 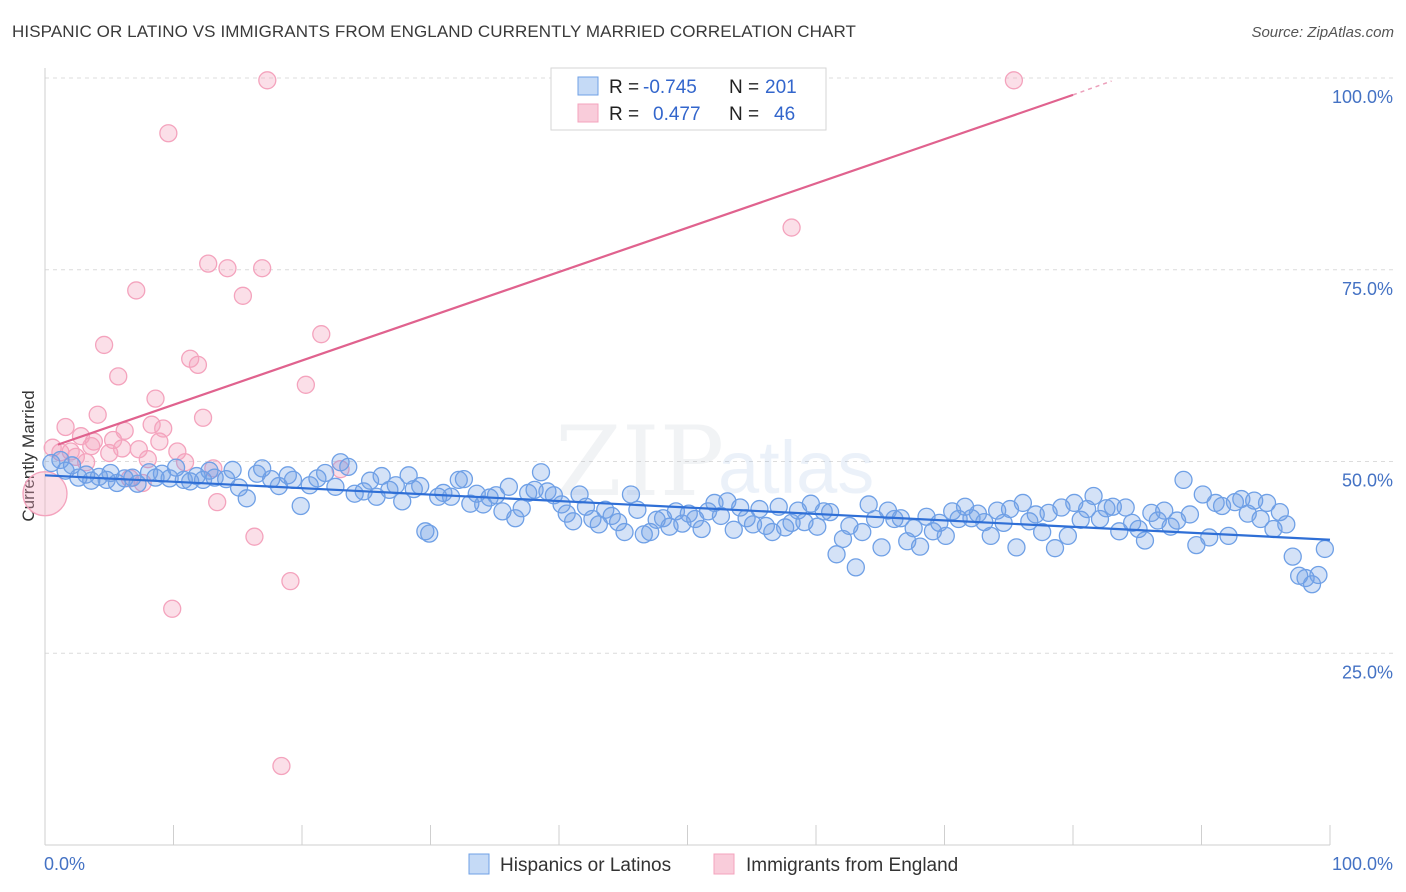 I want to click on watermark: ZIP atlas, so click(x=714, y=462).